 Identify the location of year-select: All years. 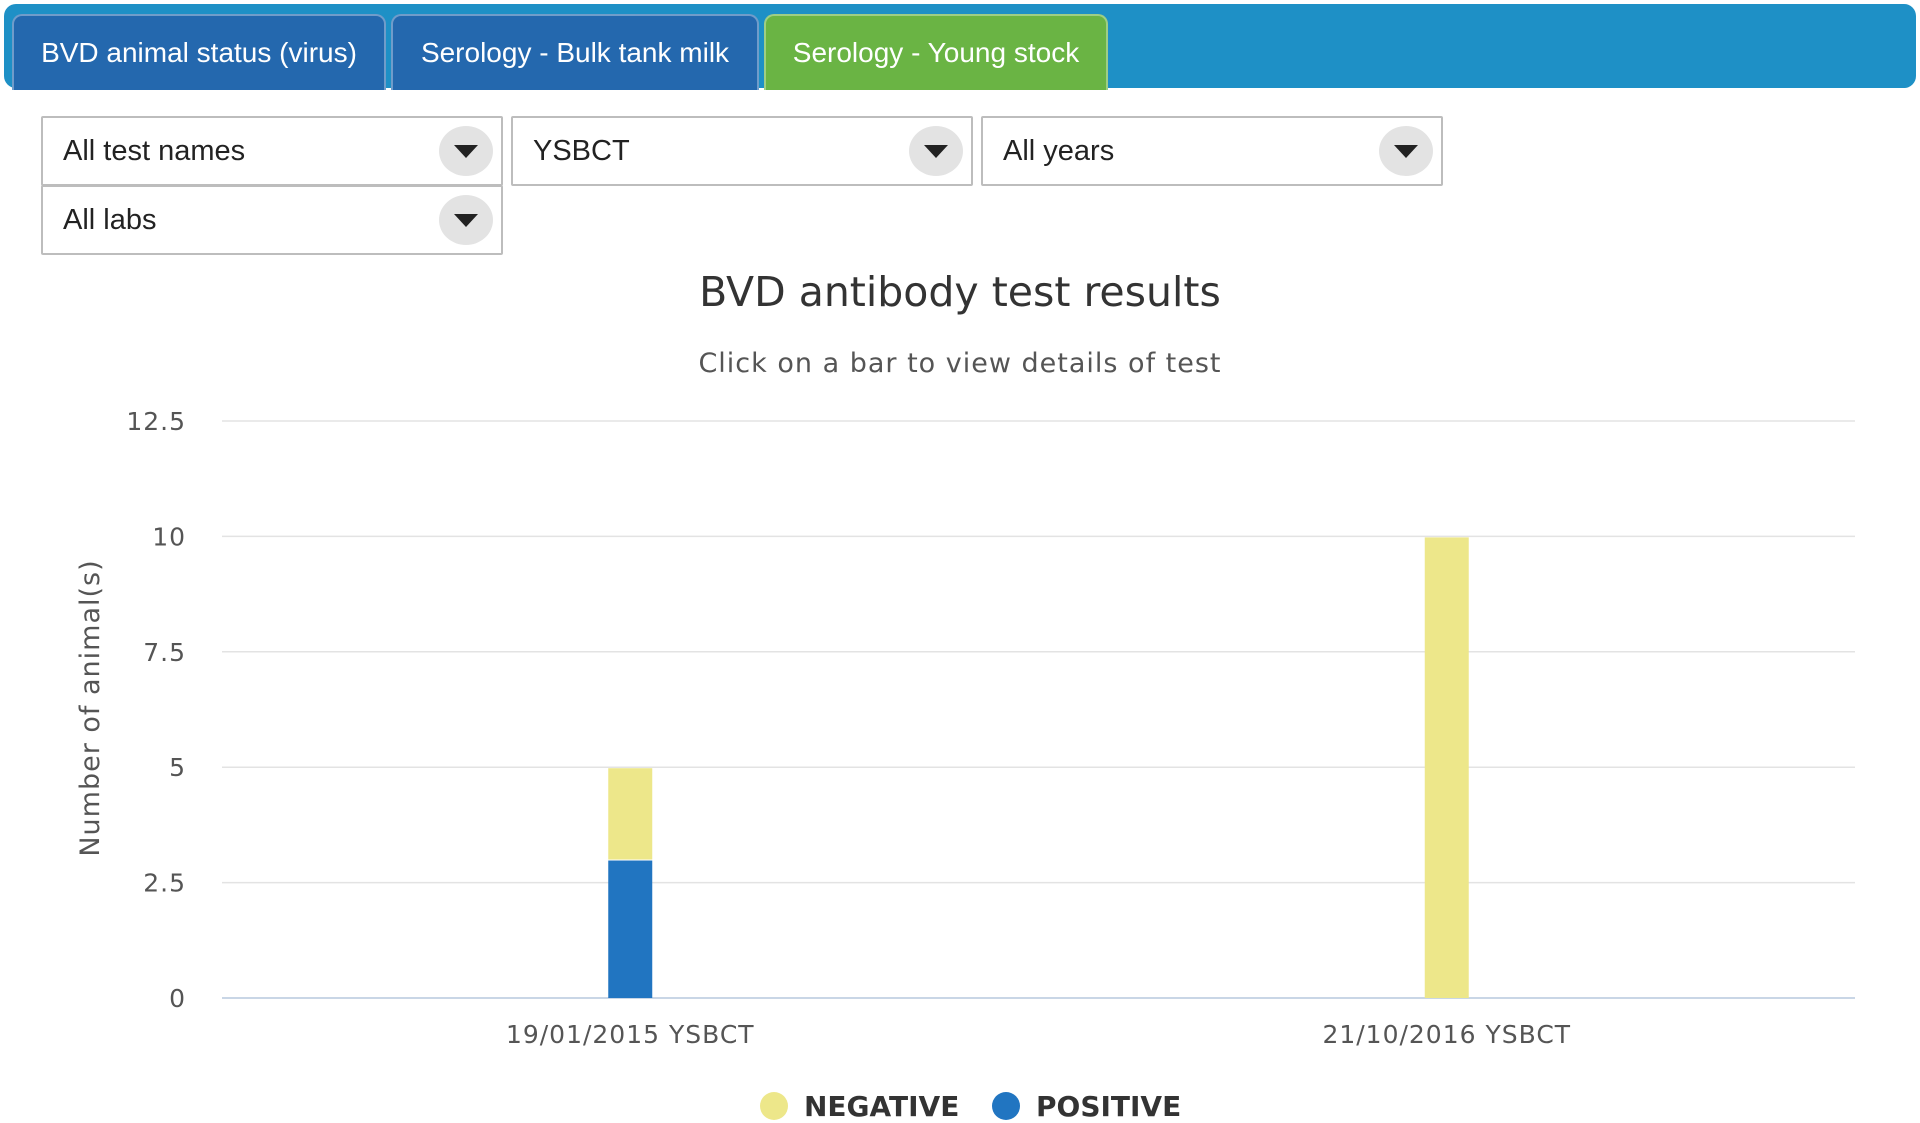
(1212, 151).